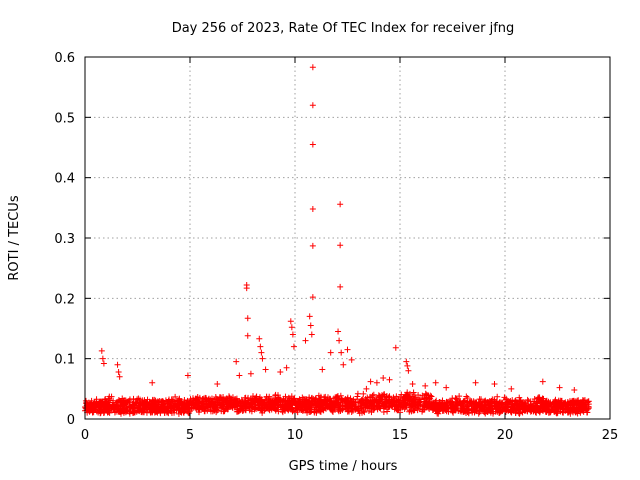 The height and width of the screenshot is (480, 640). What do you see at coordinates (190, 435) in the screenshot?
I see `x-tick-label: 5` at bounding box center [190, 435].